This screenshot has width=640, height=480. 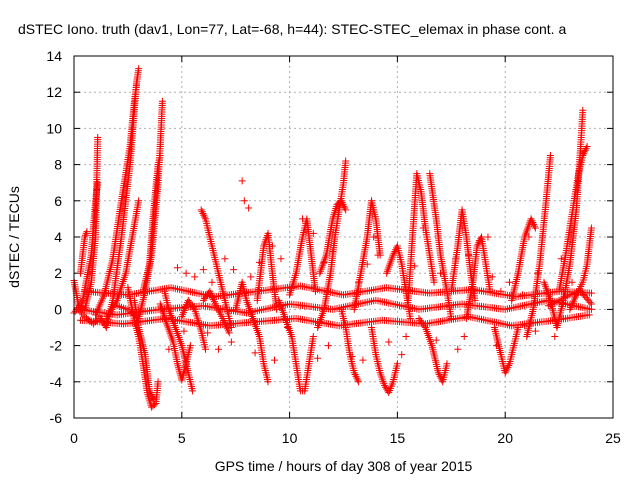 I want to click on x-tick-label: 25, so click(x=613, y=438).